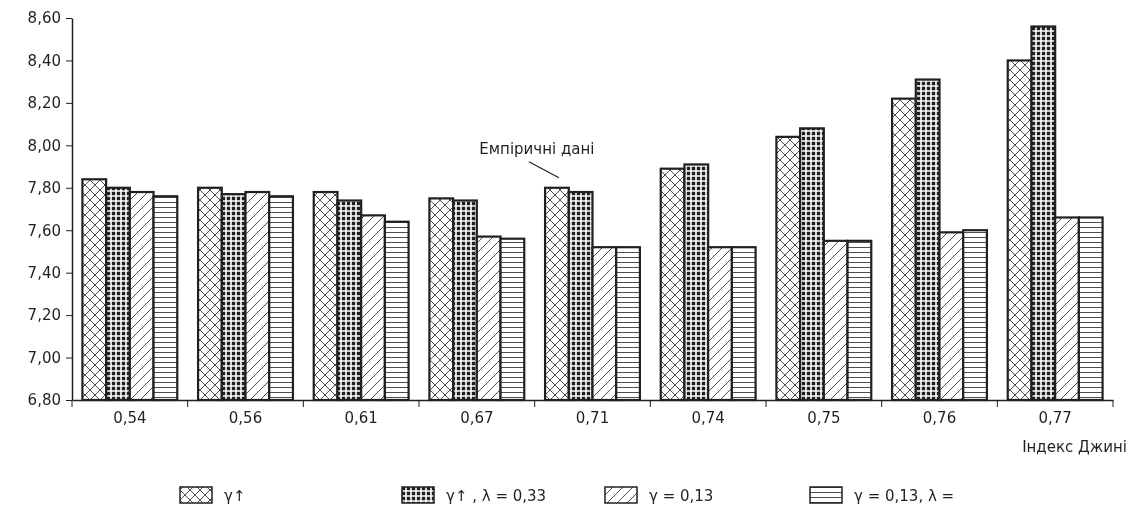  I want to click on x-tick-label: 0,77, so click(1055, 417).